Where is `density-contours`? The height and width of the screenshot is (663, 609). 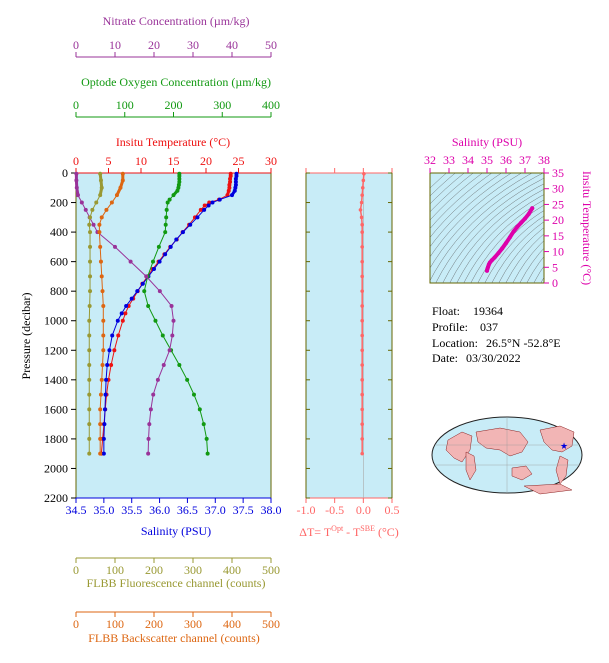
density-contours is located at coordinates (487, 228).